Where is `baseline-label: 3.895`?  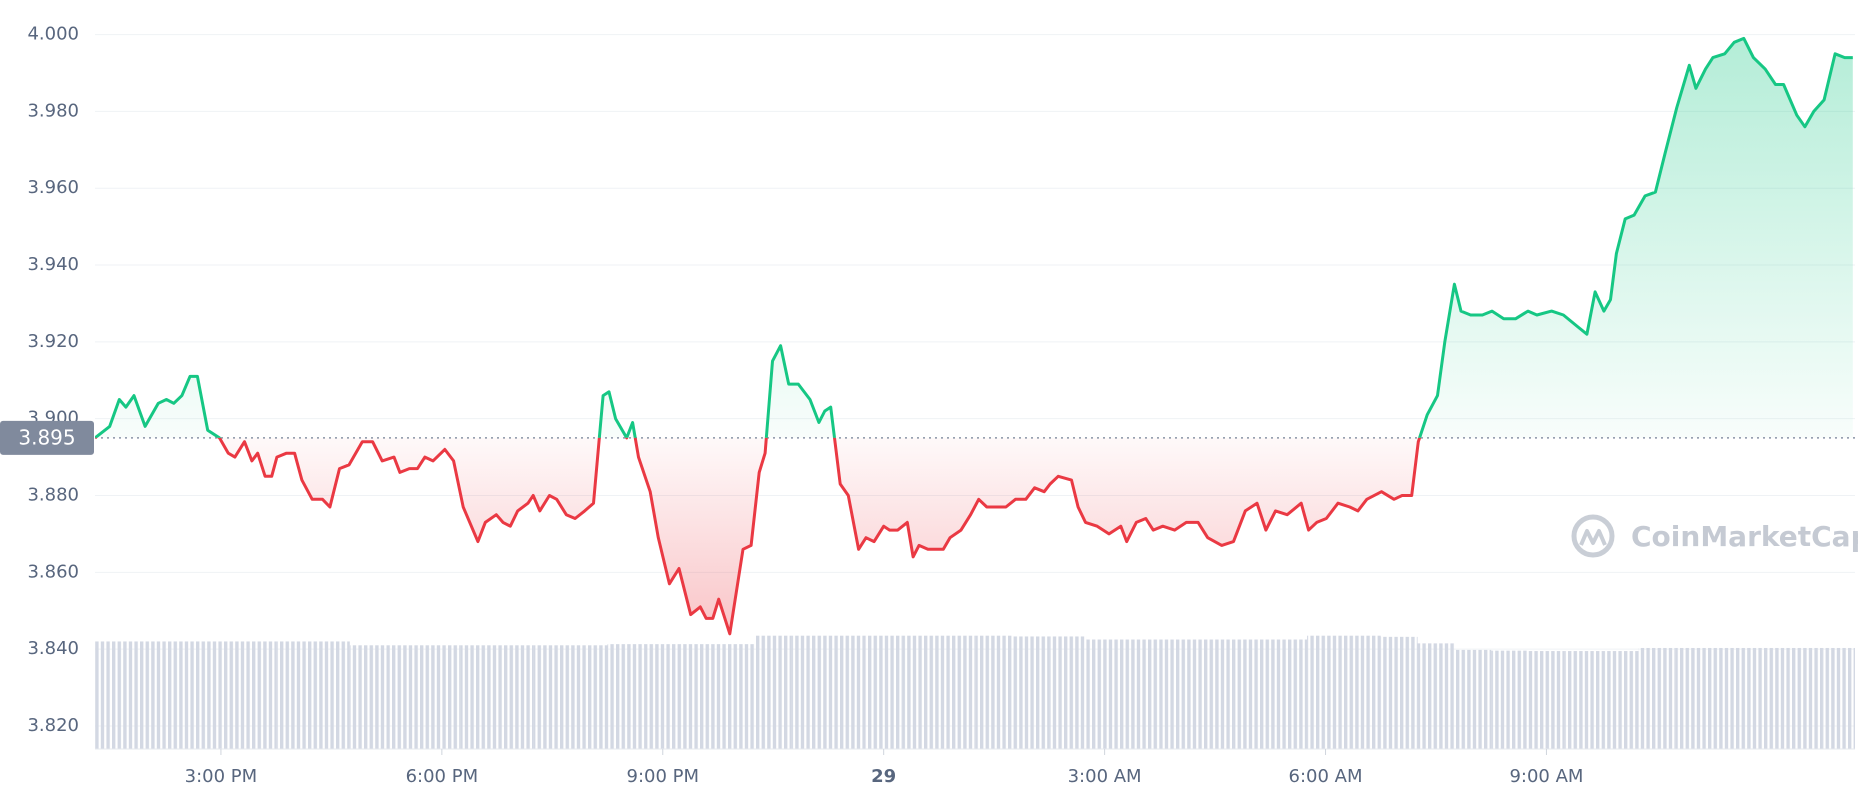
baseline-label: 3.895 is located at coordinates (46, 437).